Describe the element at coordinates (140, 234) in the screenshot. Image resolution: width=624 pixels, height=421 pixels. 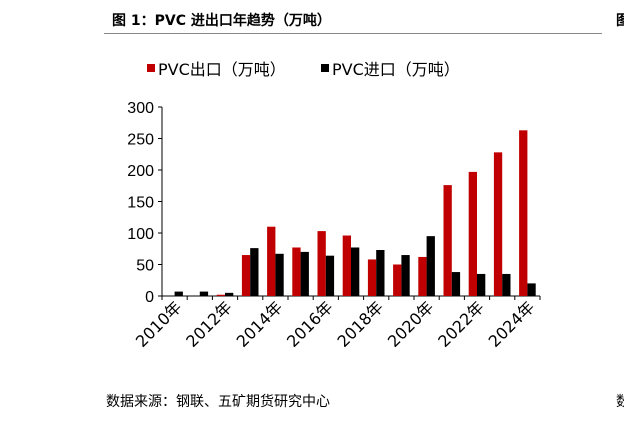
I see `y-tick-label: 100` at that location.